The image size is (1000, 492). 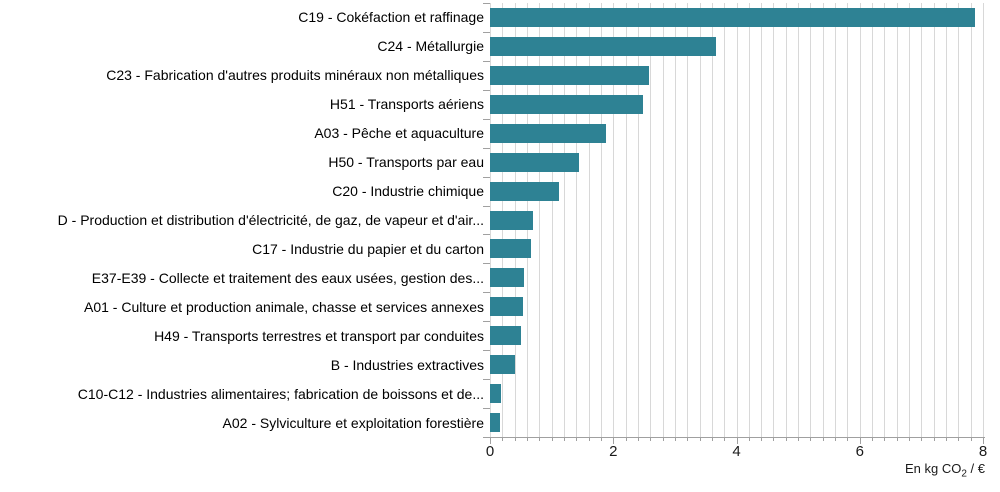 I want to click on x-axis-tick-label: 2, so click(x=613, y=451).